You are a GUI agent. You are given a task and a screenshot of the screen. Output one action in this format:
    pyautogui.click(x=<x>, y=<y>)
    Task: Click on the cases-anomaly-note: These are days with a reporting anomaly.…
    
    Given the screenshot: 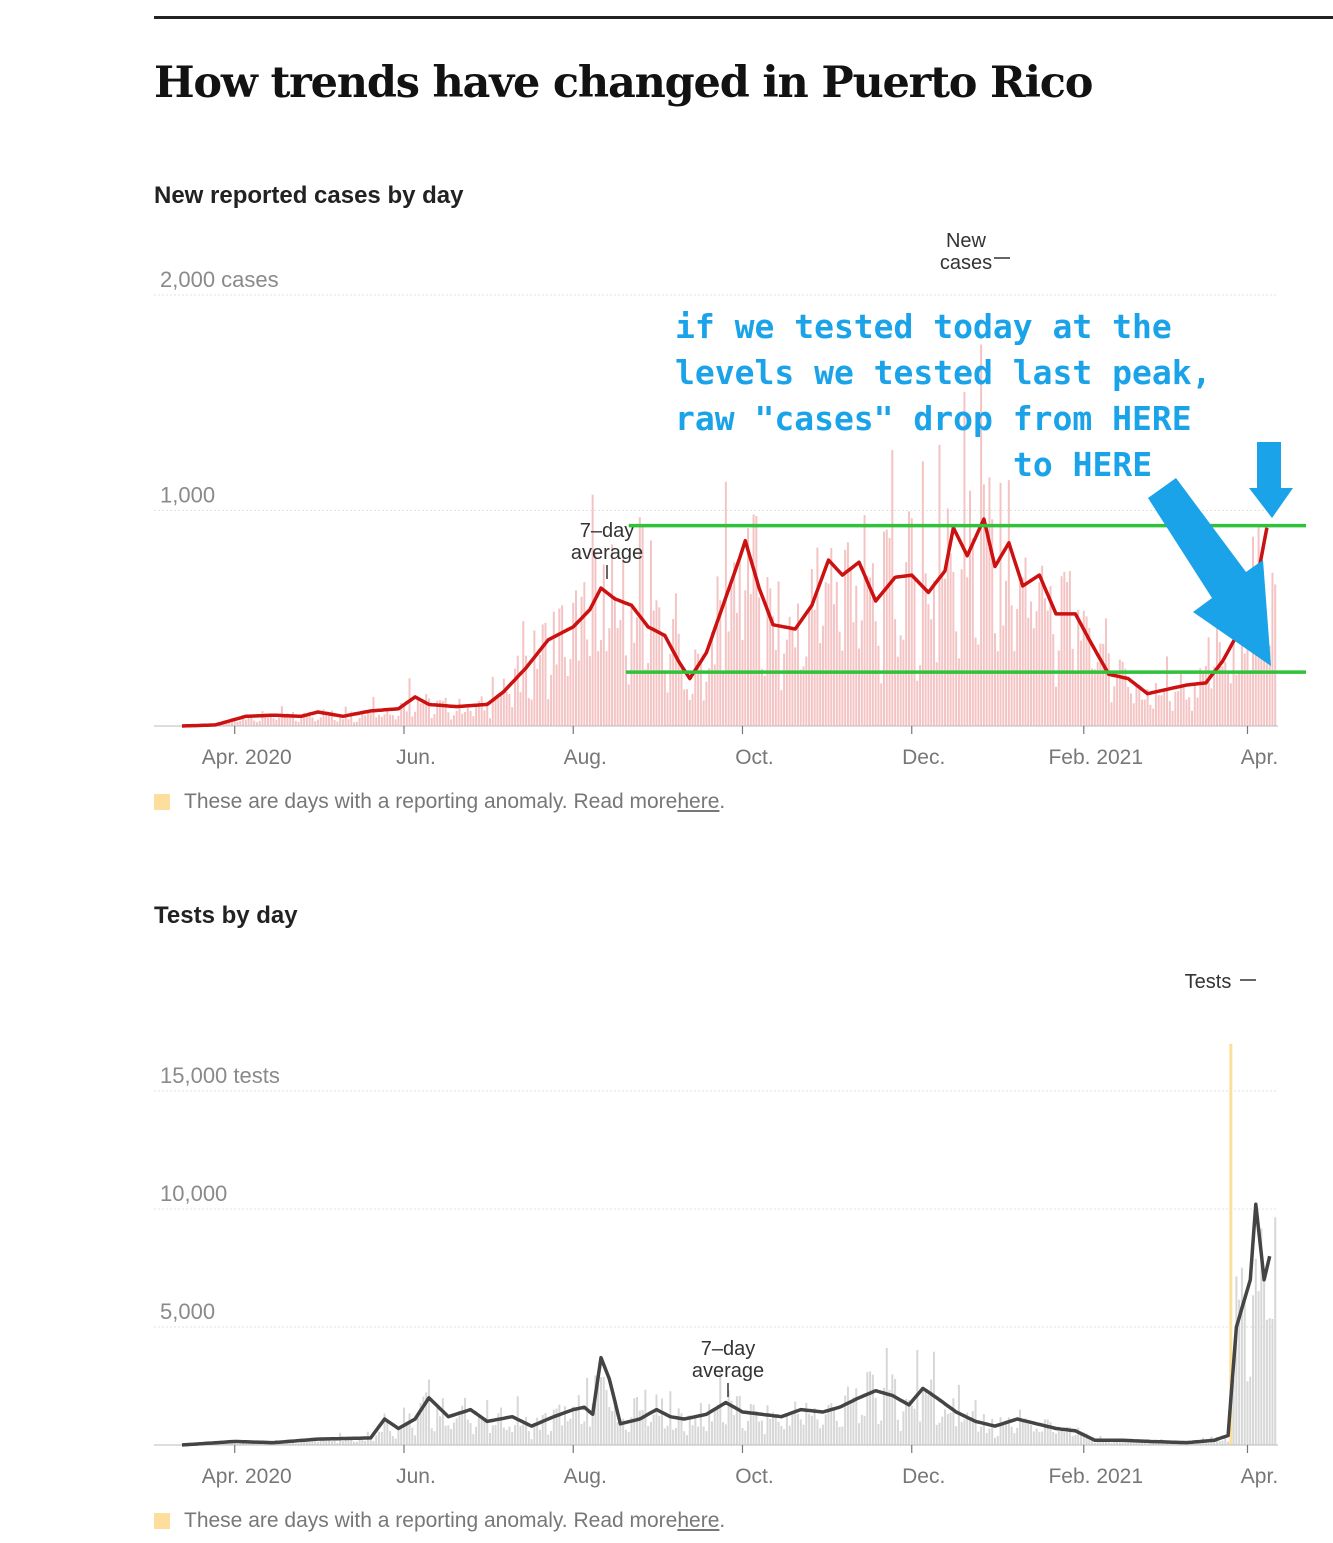 What is the action you would take?
    pyautogui.click(x=439, y=802)
    